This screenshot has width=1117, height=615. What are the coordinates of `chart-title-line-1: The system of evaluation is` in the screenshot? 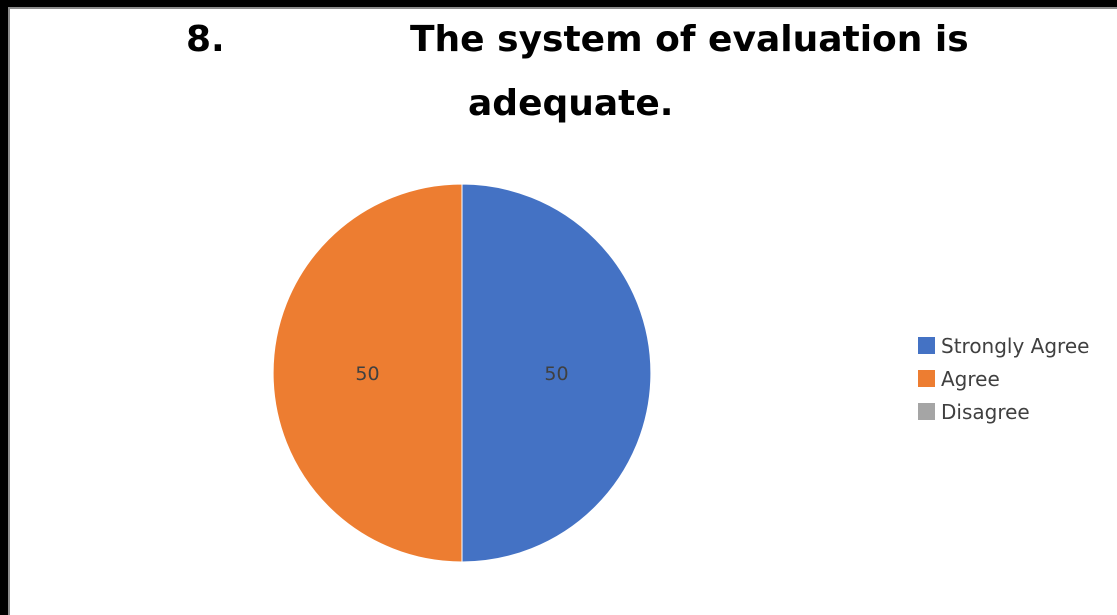 It's located at (689, 39).